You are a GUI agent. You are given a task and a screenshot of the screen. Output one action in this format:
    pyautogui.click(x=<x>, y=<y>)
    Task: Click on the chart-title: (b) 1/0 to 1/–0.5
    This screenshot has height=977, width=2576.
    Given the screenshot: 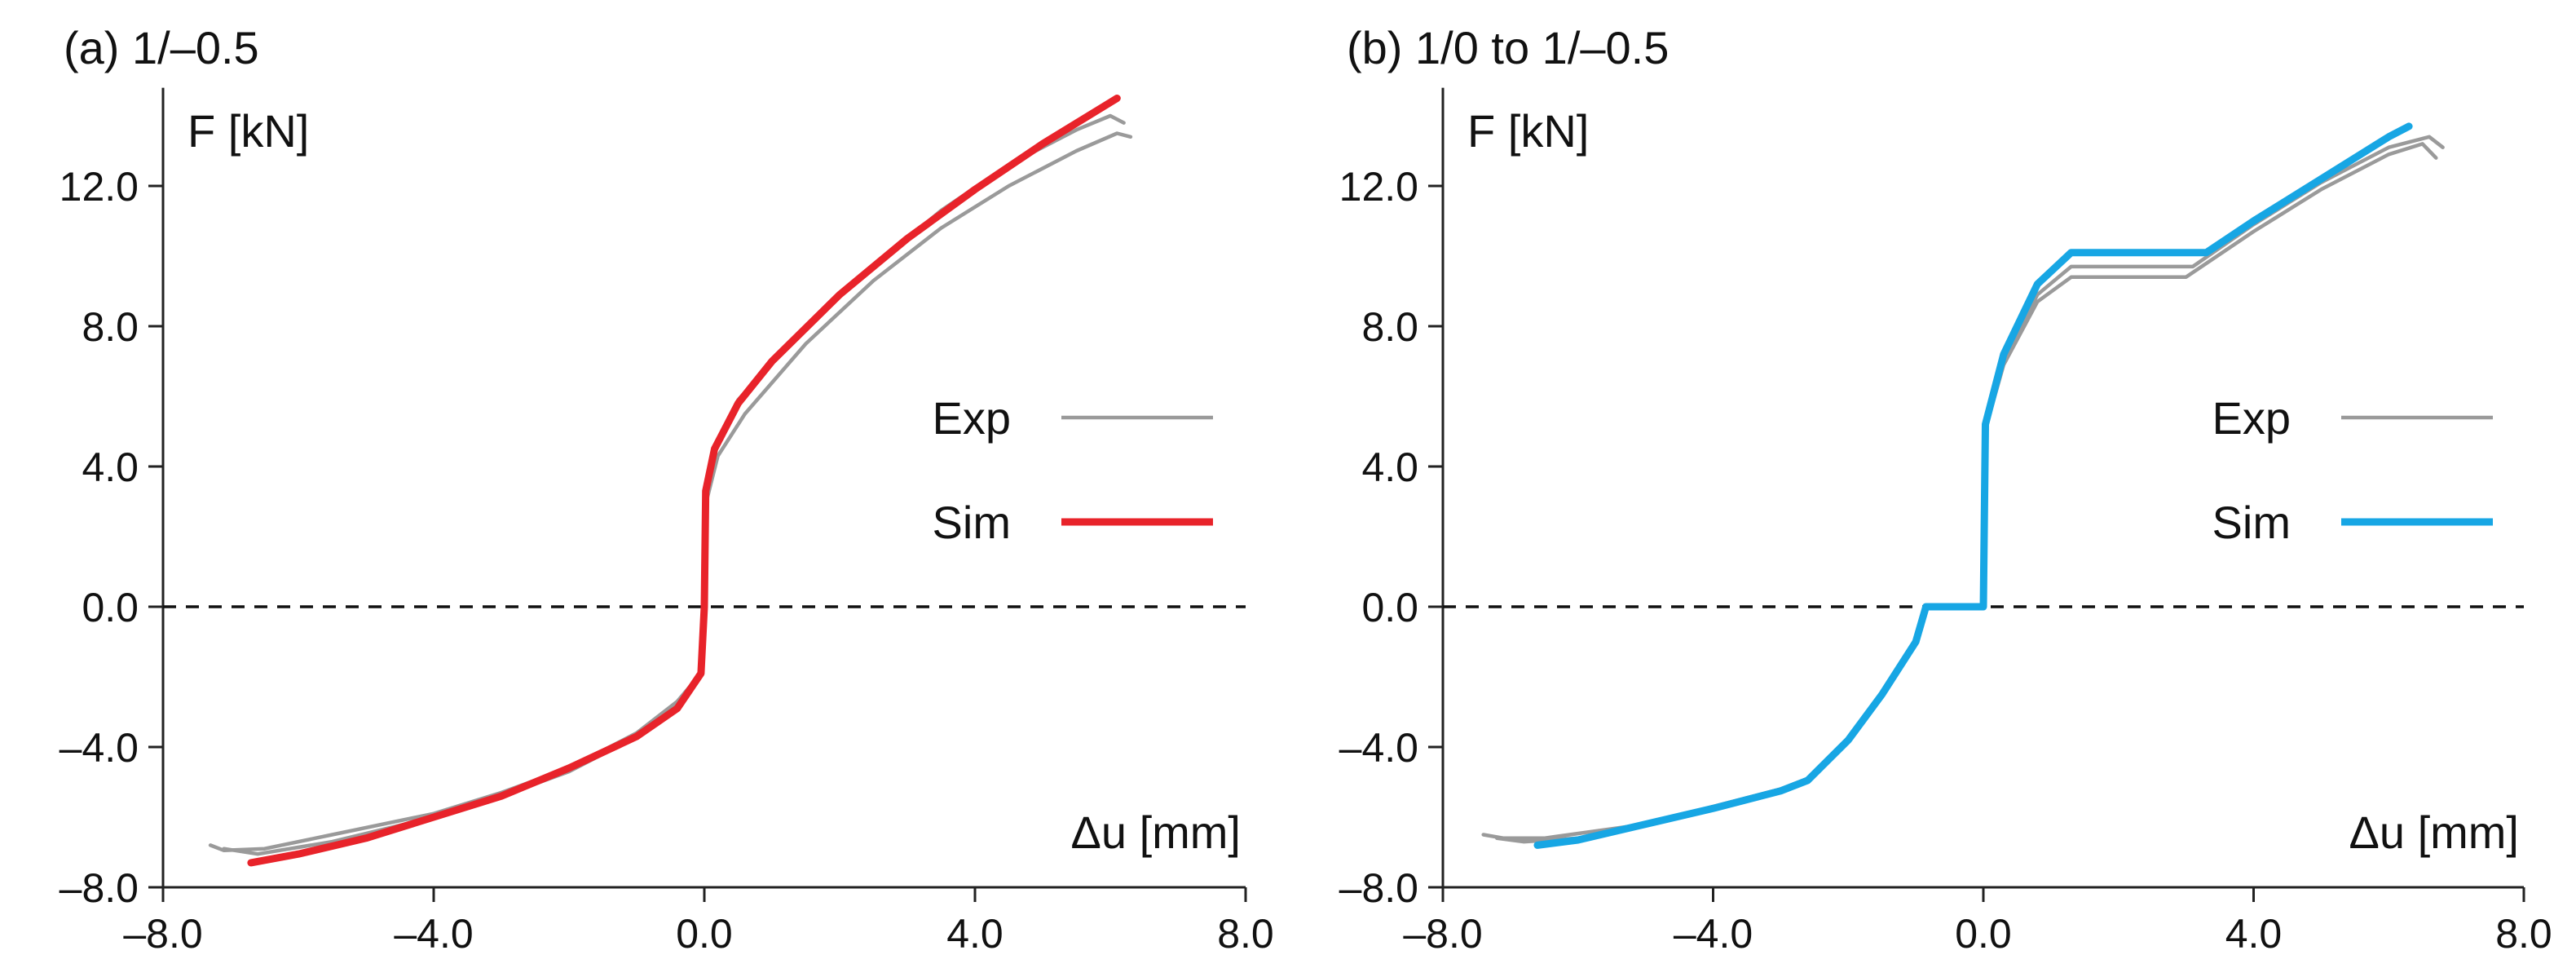 What is the action you would take?
    pyautogui.click(x=1508, y=47)
    